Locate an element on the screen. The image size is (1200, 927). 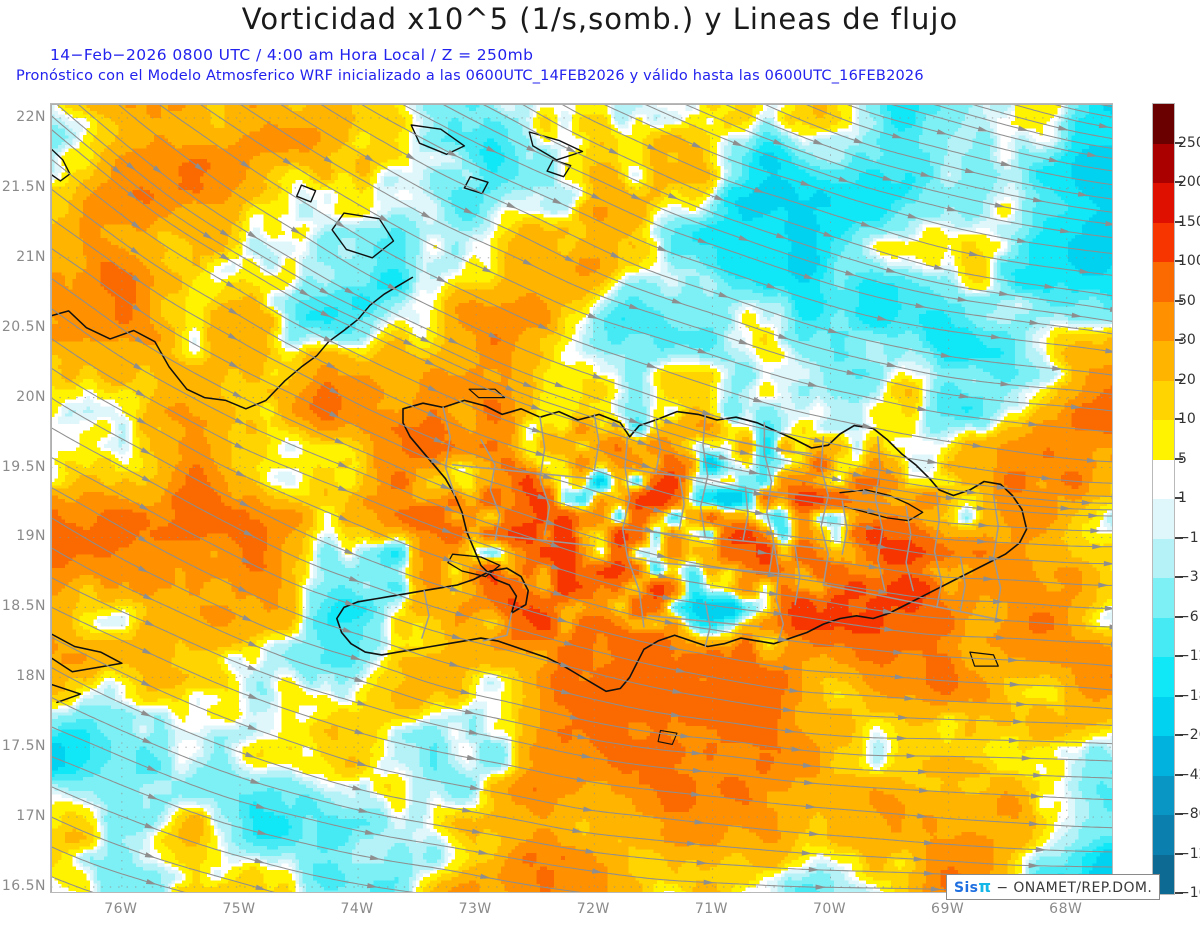
colorbar-tick-label: 30 is located at coordinates (1187, 340).